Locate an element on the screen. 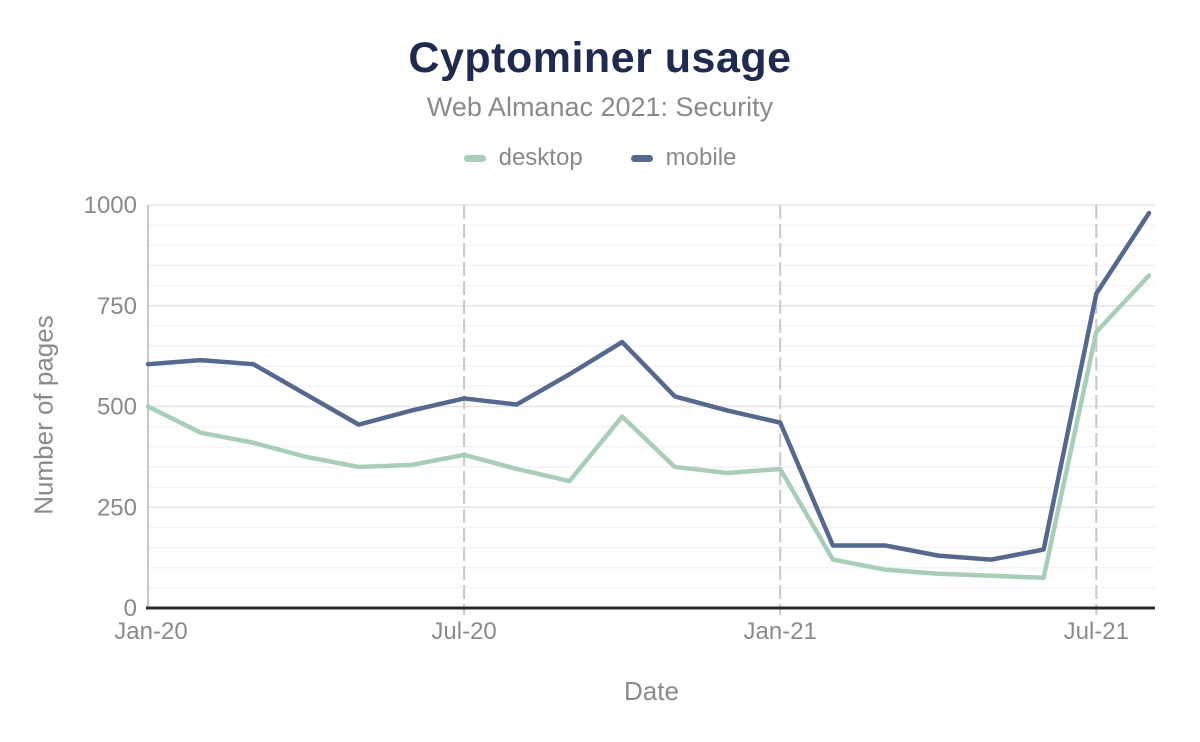 This screenshot has width=1200, height=742. legend-label-mobile: mobile is located at coordinates (701, 157).